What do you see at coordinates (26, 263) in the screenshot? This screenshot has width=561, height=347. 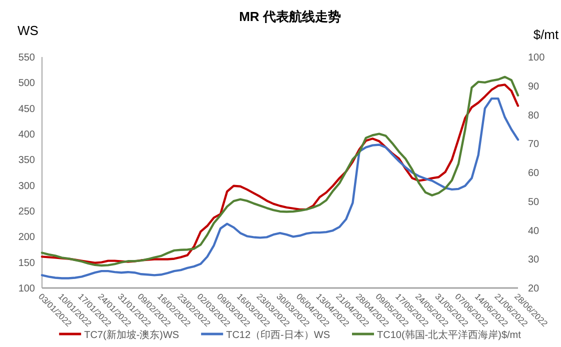 I see `ytick: 150` at bounding box center [26, 263].